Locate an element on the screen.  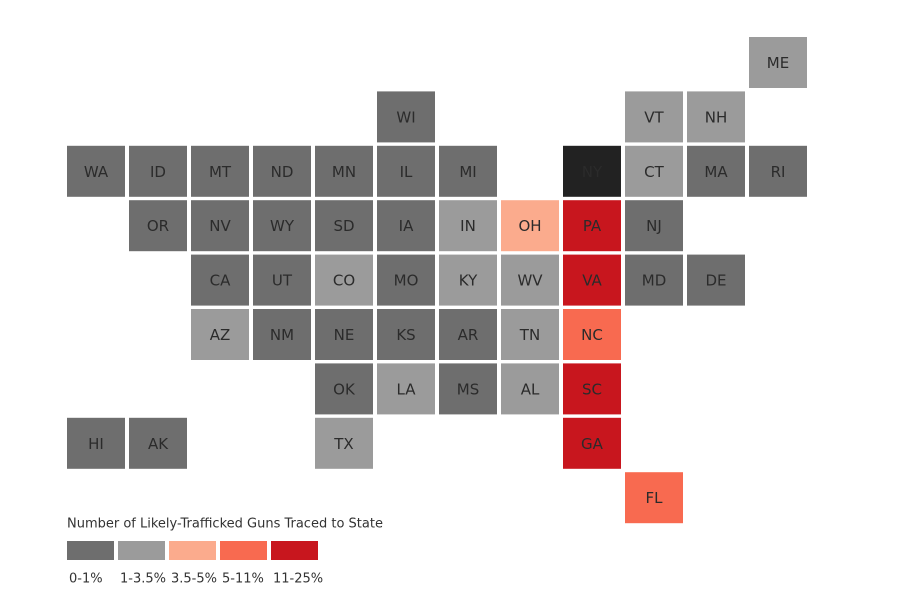
state-label: RI is located at coordinates (778, 172).